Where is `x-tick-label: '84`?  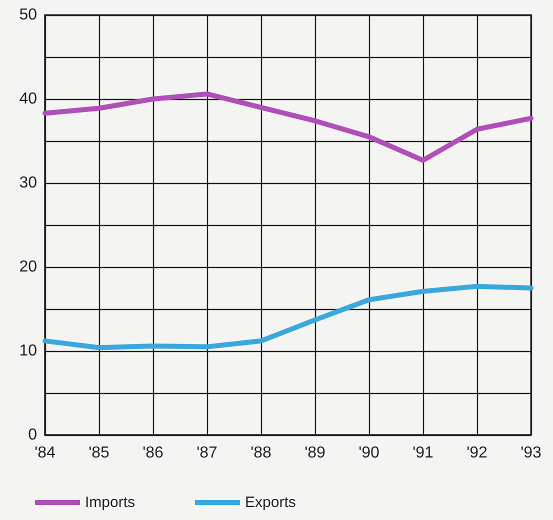 x-tick-label: '84 is located at coordinates (45, 453).